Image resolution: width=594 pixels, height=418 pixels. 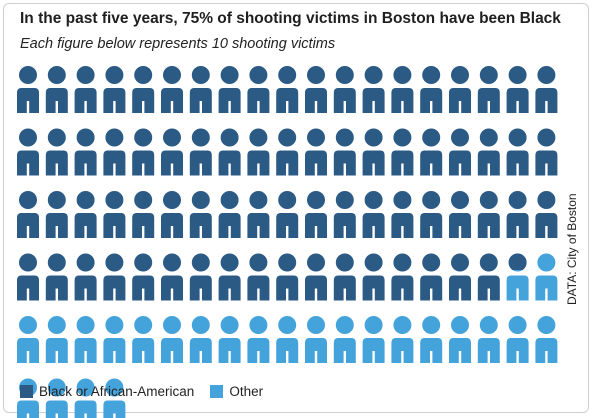 What do you see at coordinates (246, 391) in the screenshot?
I see `legend-label-other: Other` at bounding box center [246, 391].